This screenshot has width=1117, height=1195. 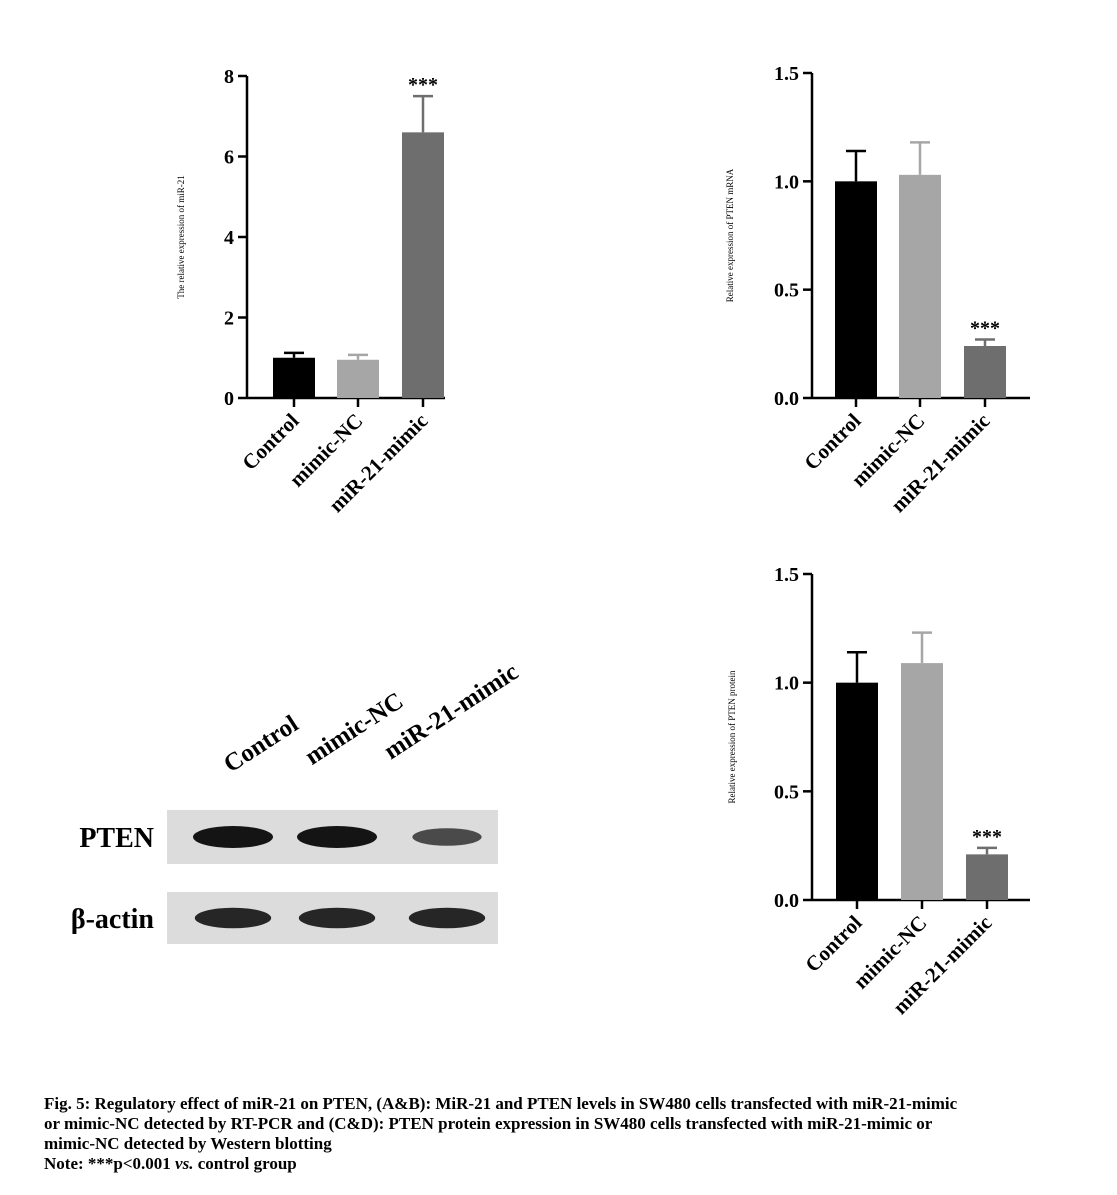 I want to click on y-tick-label: 6, so click(x=229, y=158).